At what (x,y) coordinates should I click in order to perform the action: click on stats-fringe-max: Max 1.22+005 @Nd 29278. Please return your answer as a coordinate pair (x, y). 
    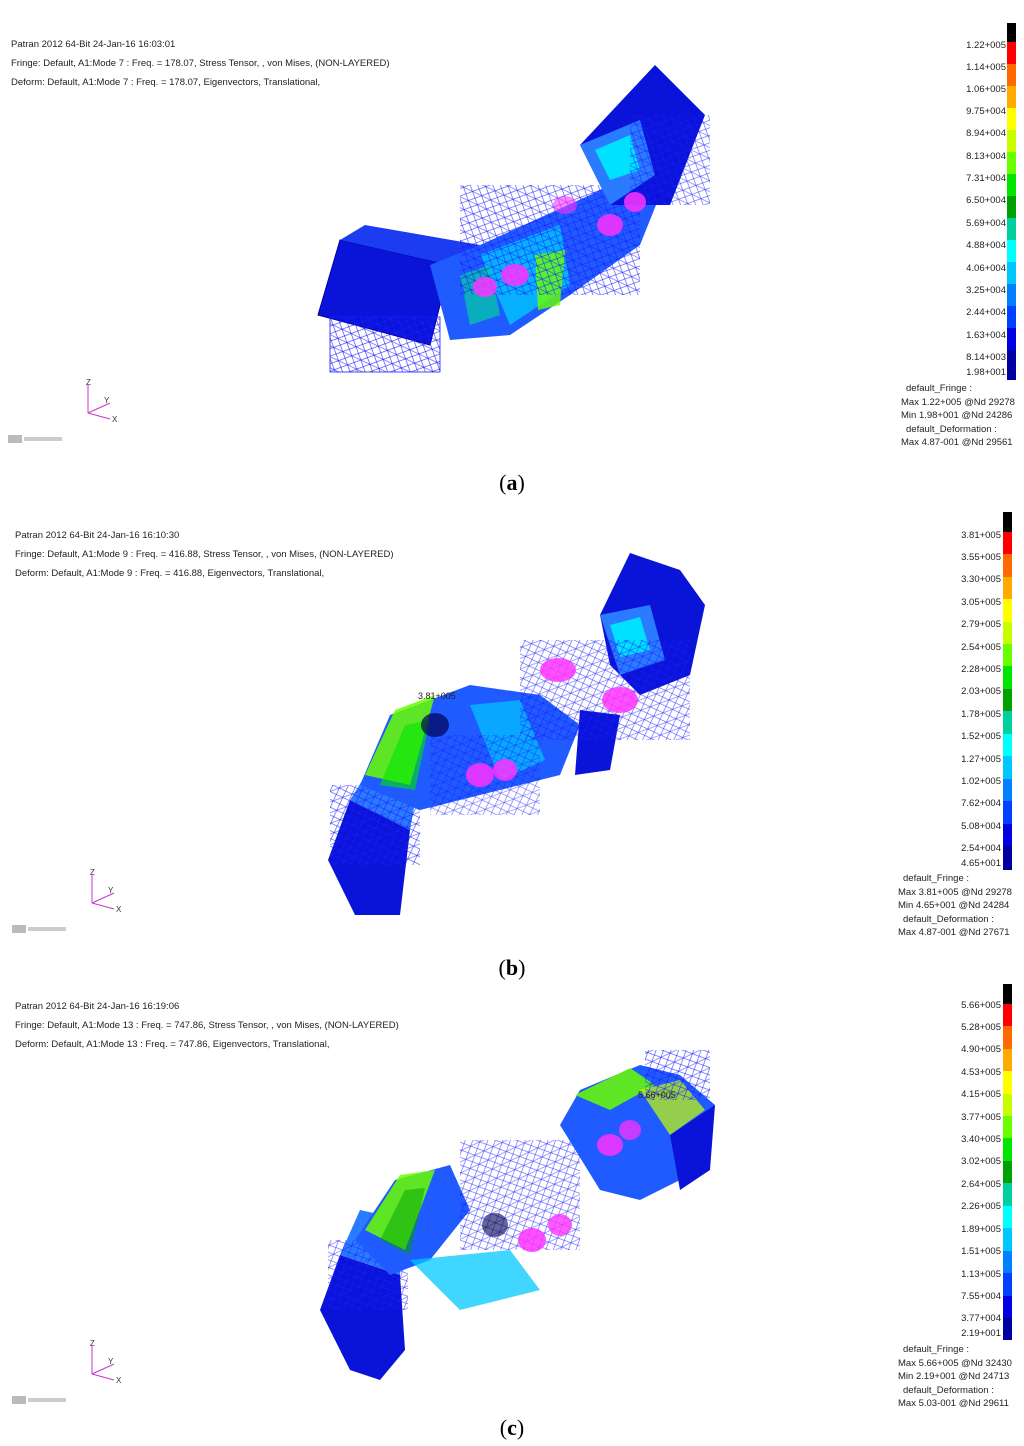
    Looking at the image, I should click on (958, 402).